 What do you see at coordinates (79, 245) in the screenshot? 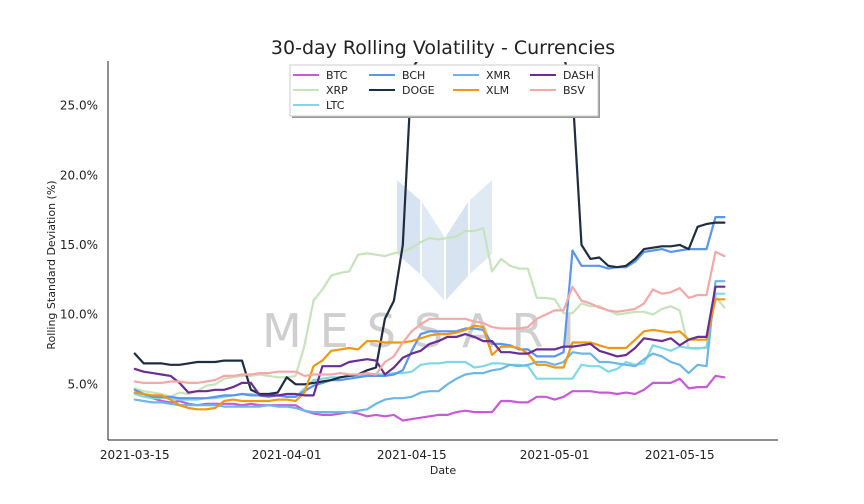
I see `y-tick-label: 15.0%` at bounding box center [79, 245].